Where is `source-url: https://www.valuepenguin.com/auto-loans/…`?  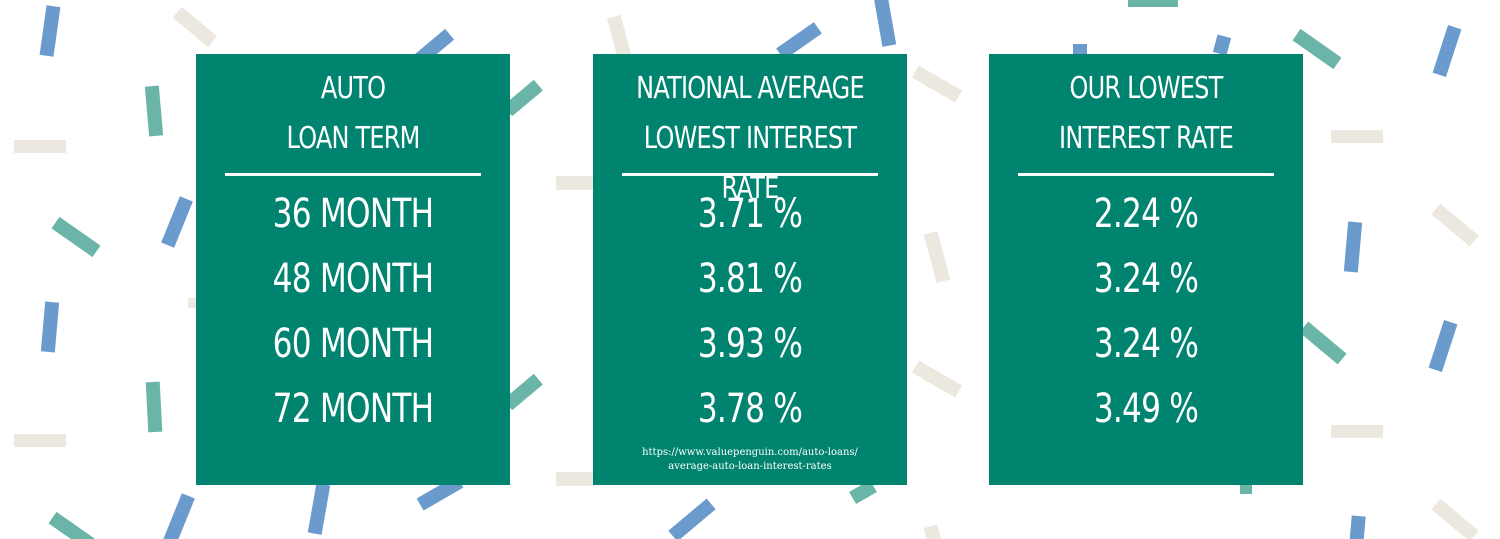
source-url: https://www.valuepenguin.com/auto-loans/… is located at coordinates (750, 460).